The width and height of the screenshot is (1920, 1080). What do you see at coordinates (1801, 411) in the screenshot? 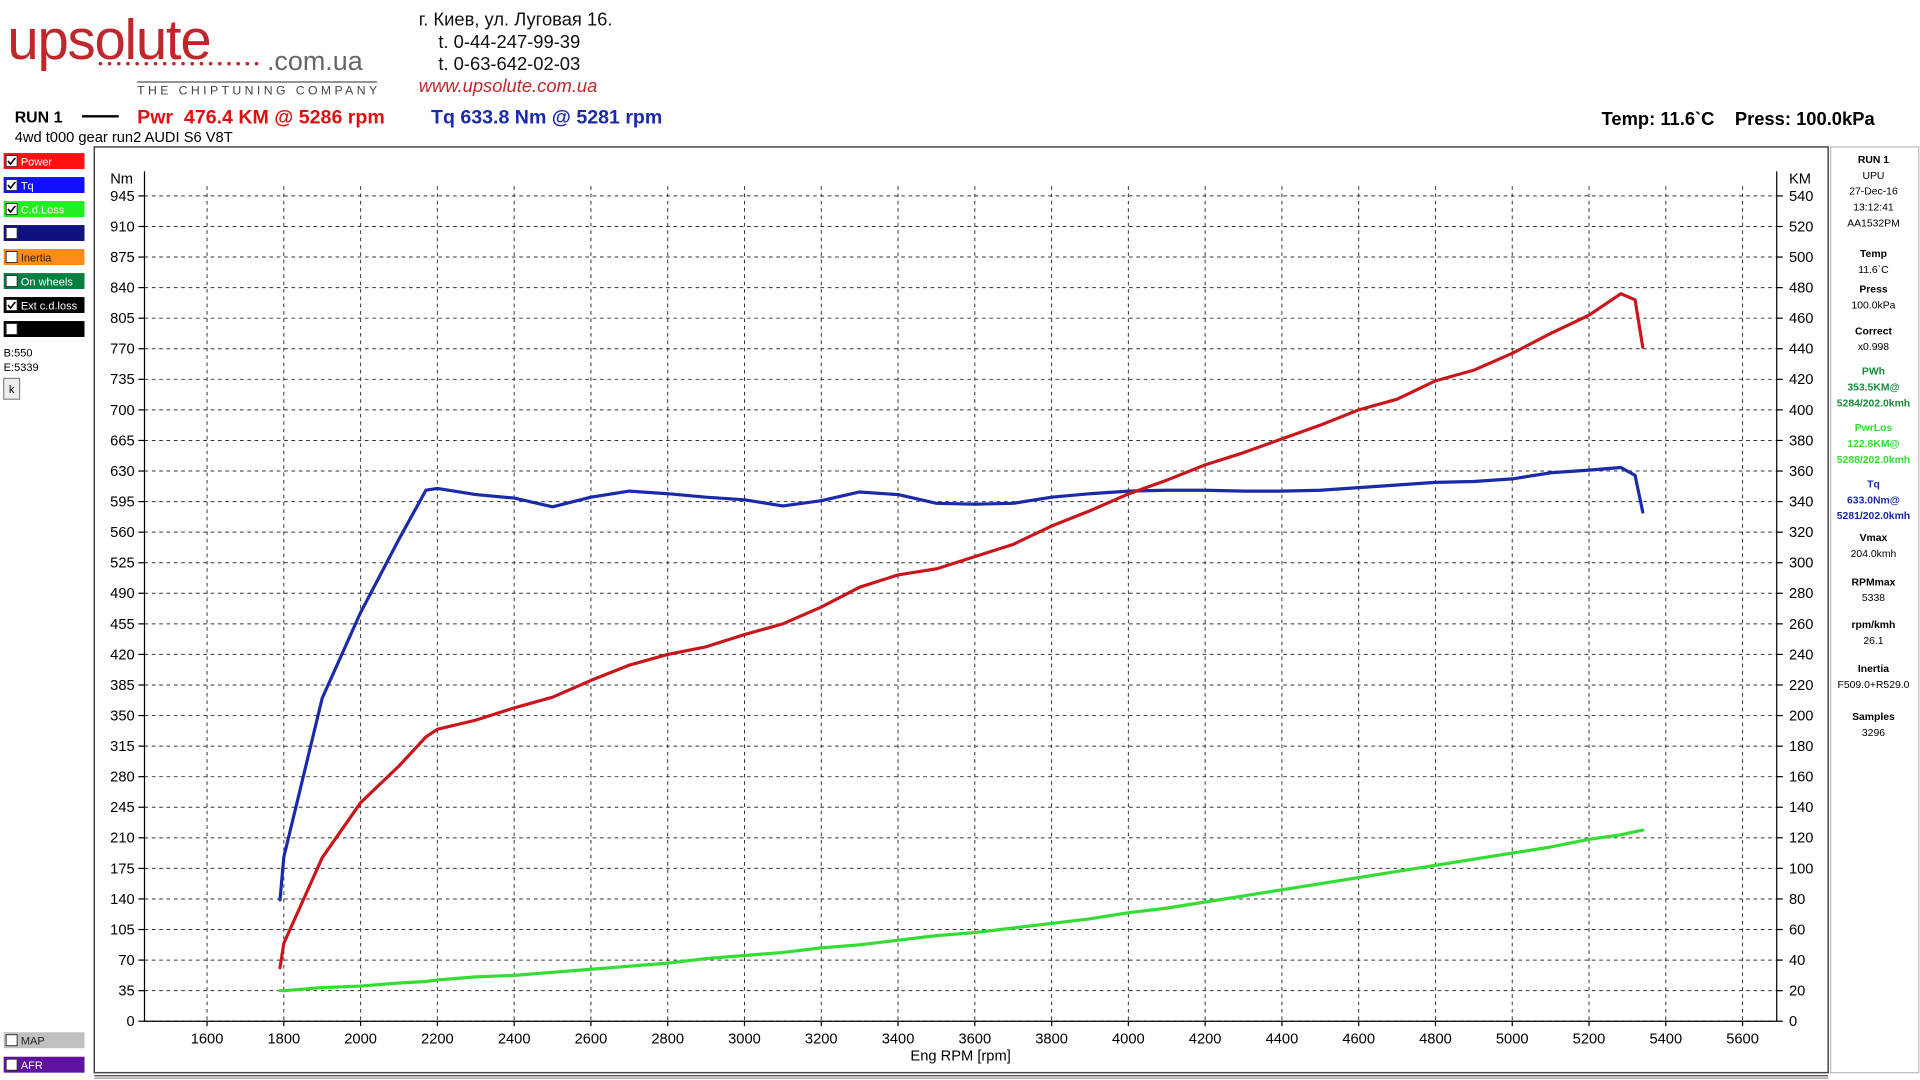
I see `y2-tick-label: 400` at bounding box center [1801, 411].